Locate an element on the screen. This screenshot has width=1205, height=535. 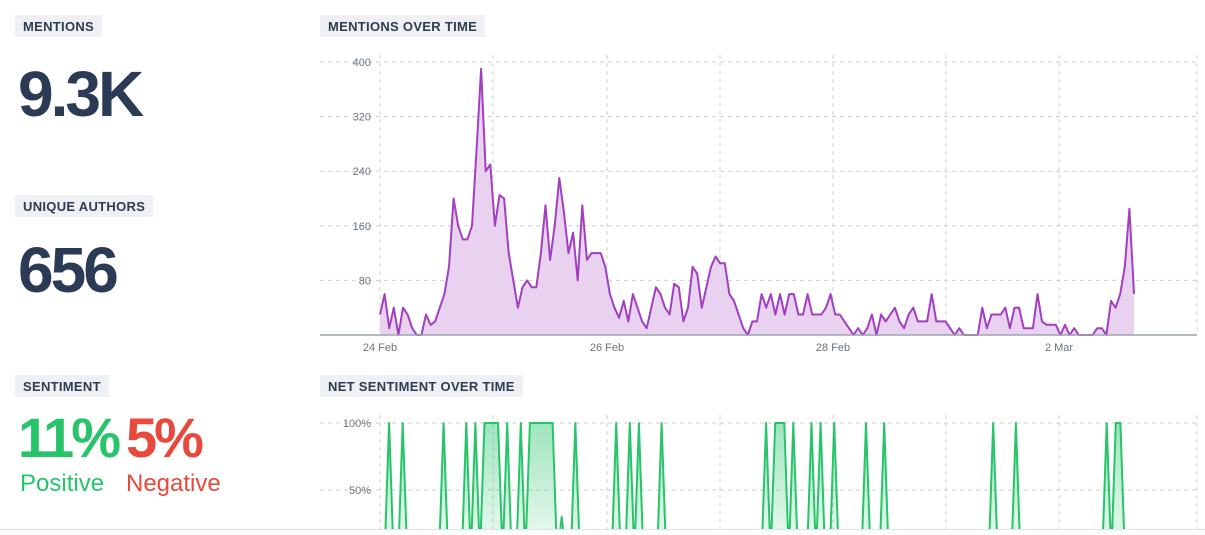
mentions-chart-title: MENTIONS OVER TIME is located at coordinates (403, 26).